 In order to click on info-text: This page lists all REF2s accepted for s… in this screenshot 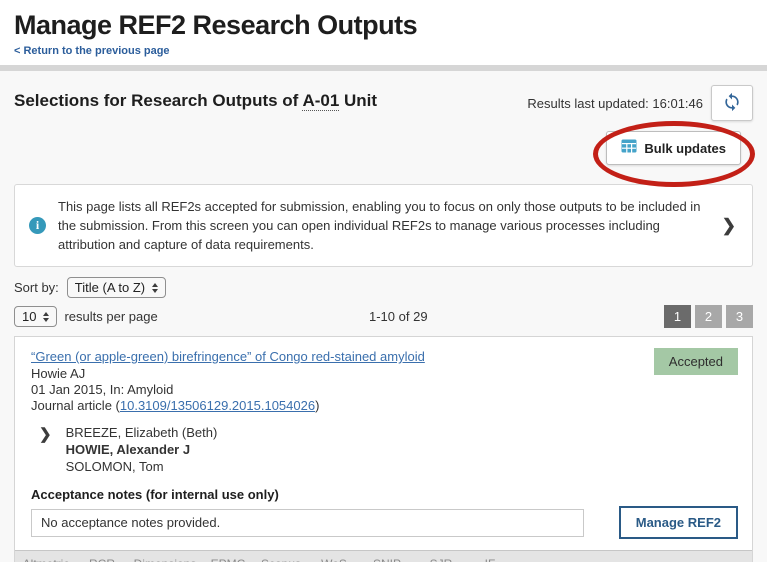, I will do `click(379, 225)`.